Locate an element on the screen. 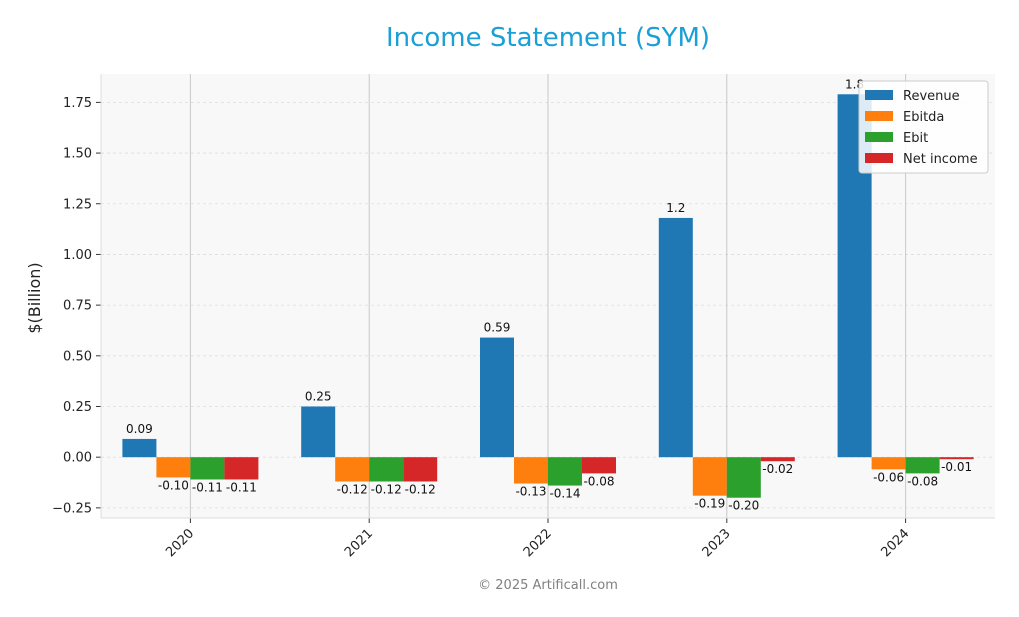  copyright-footer: © 2025 Artificall.com is located at coordinates (548, 585).